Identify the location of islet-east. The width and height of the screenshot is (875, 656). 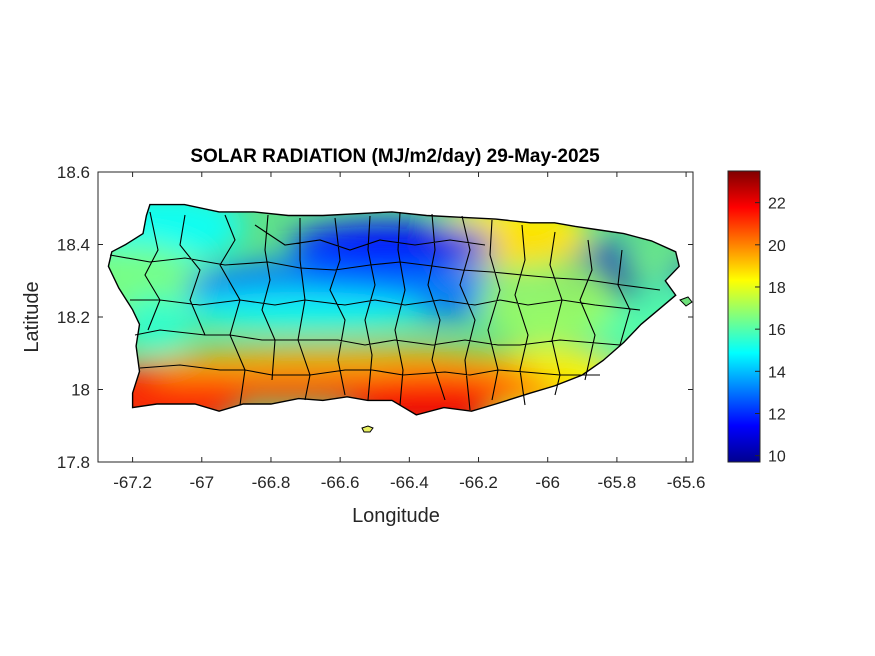
(686, 301).